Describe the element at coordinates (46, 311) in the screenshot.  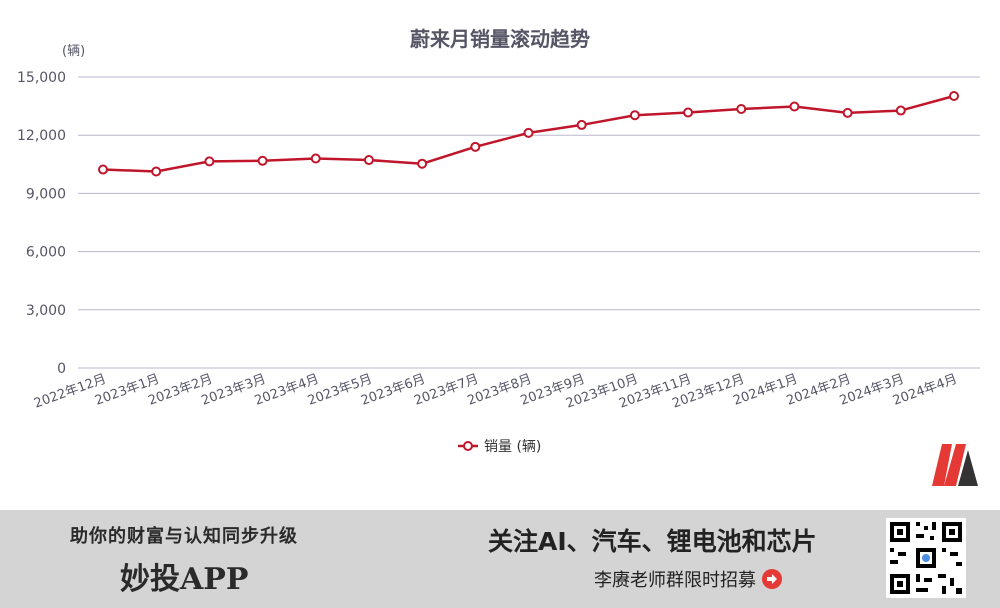
I see `y-tick-label: 3,000` at that location.